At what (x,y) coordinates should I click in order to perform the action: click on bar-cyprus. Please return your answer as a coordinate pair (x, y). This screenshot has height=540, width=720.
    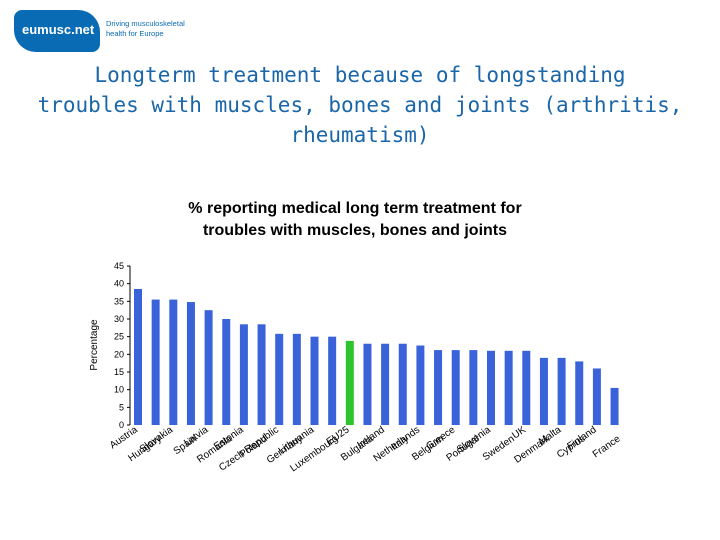
    Looking at the image, I should click on (579, 393).